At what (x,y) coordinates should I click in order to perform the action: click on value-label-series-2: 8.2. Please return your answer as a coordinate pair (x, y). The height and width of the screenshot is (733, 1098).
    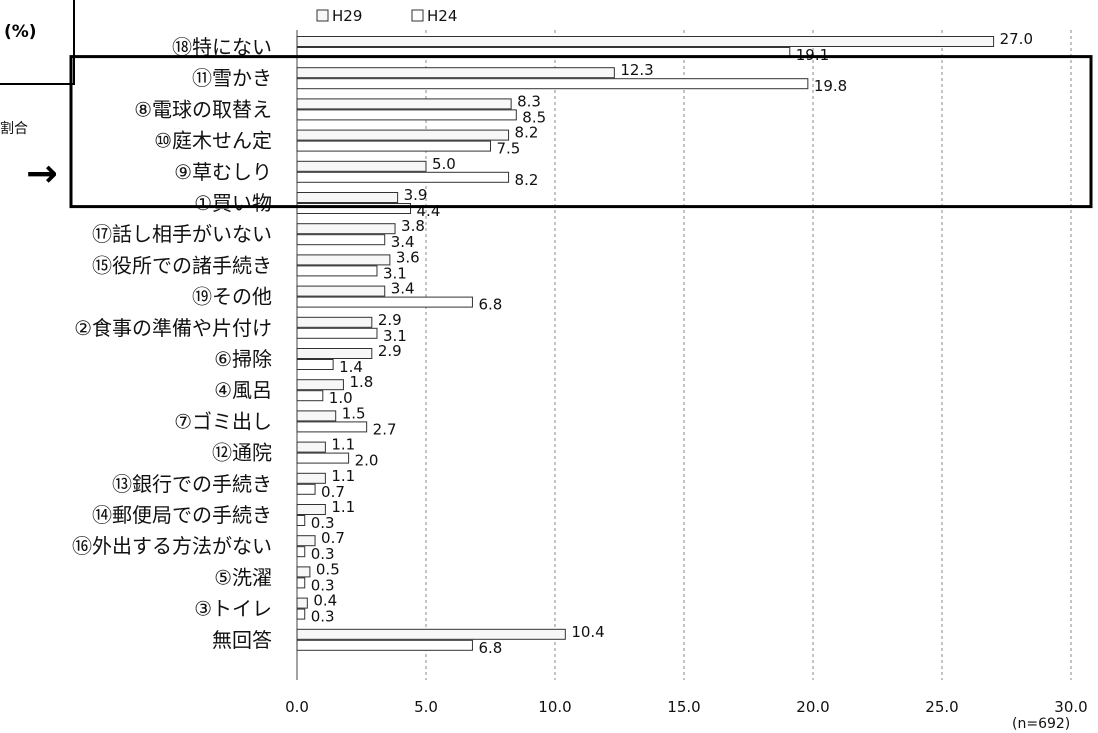
    Looking at the image, I should click on (527, 180).